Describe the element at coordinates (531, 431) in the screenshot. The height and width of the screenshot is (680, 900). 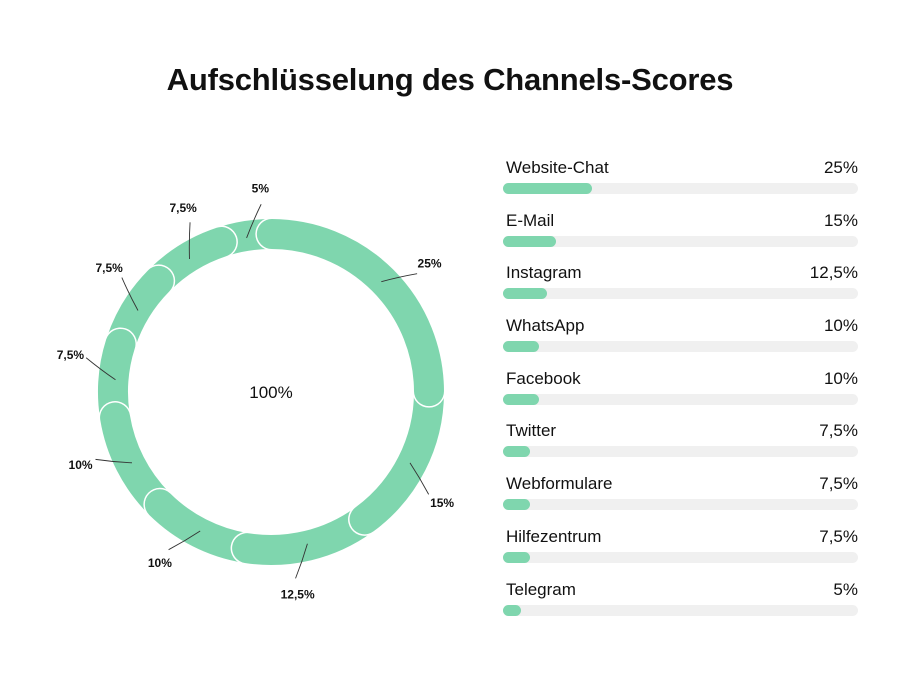
I see `channel-label: Twitter` at that location.